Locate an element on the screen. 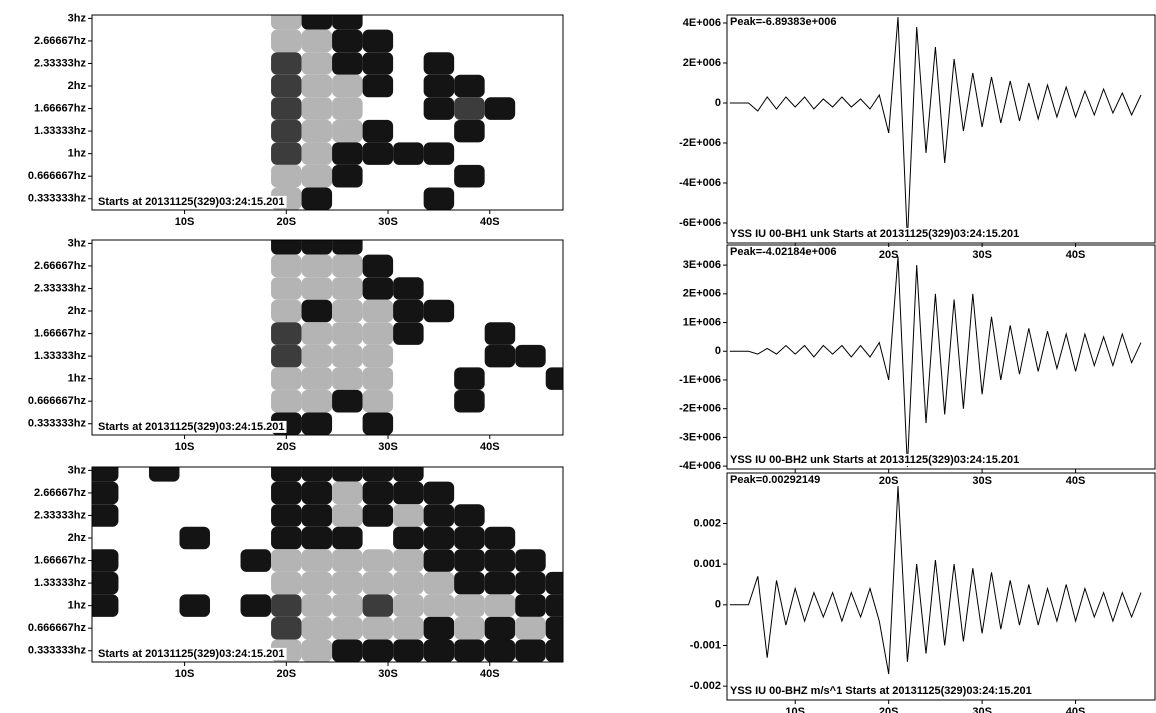 This screenshot has width=1156, height=713. y-tick-label: 2hz is located at coordinates (77, 311).